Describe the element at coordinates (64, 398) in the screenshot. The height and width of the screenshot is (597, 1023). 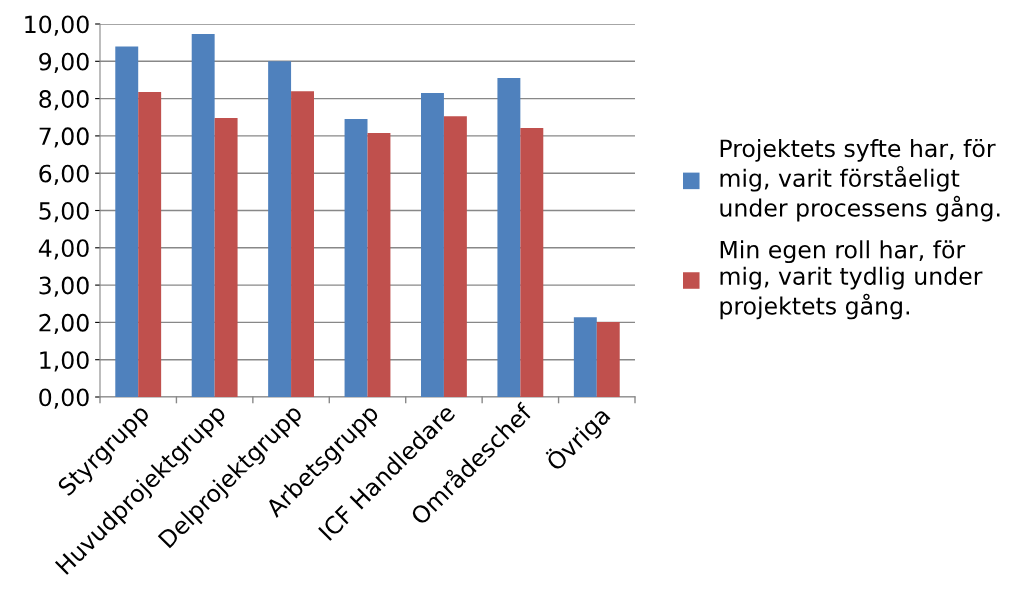
I see `y-tick-label: 0,00` at that location.